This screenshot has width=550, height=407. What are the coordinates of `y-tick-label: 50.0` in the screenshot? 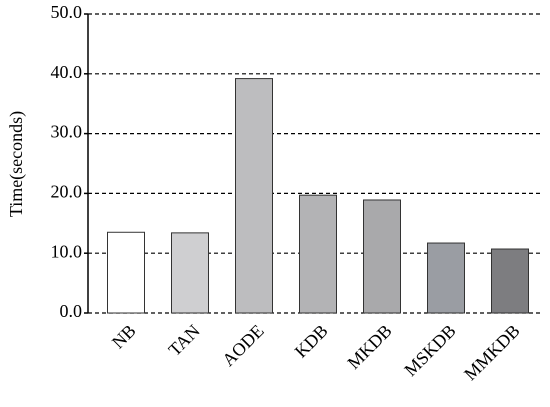 It's located at (67, 12).